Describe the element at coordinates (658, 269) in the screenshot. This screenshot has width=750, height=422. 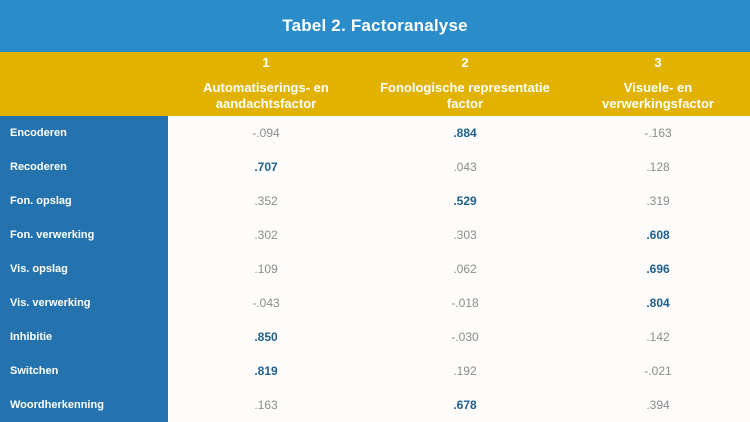
I see `table-cell: .696` at that location.